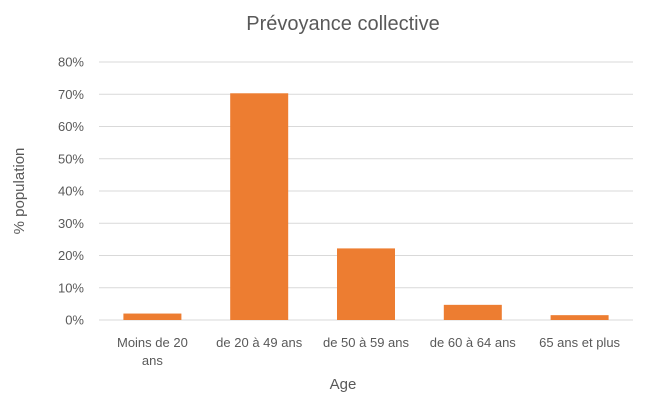 Image resolution: width=650 pixels, height=396 pixels. Describe the element at coordinates (152, 351) in the screenshot. I see `x-tick-label: Moins de 20 ans` at that location.